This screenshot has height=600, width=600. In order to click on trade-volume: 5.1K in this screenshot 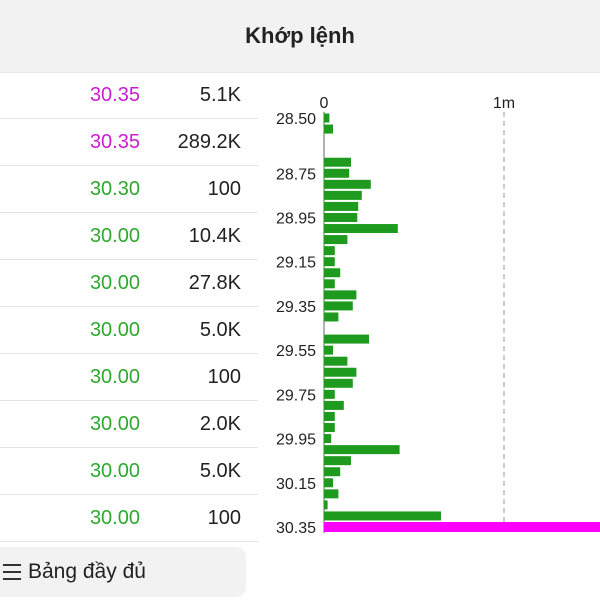, I will do `click(220, 95)`.